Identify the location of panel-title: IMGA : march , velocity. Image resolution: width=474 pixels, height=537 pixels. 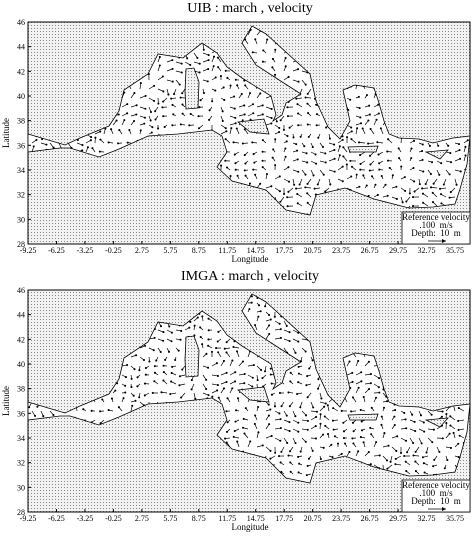
(250, 276).